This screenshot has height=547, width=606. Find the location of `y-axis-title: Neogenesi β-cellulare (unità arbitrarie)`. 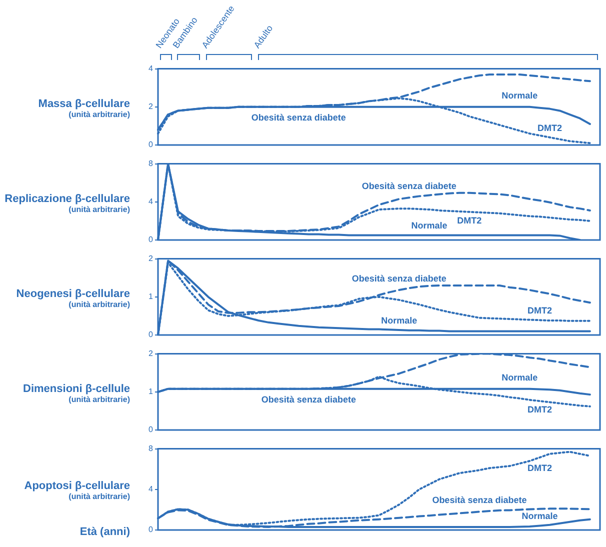

y-axis-title: Neogenesi β-cellulare (unità arbitrarie) is located at coordinates (73, 298).